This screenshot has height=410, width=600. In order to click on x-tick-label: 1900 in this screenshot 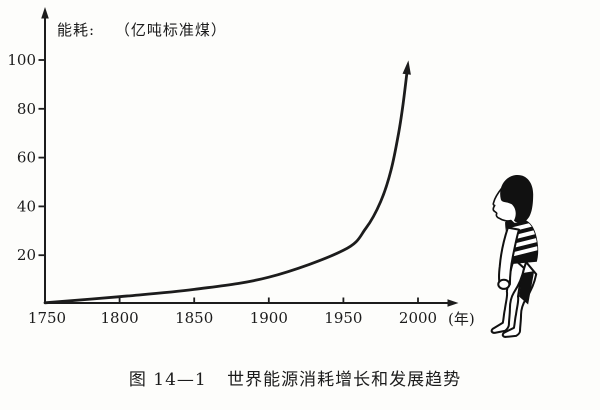, I will do `click(269, 318)`.